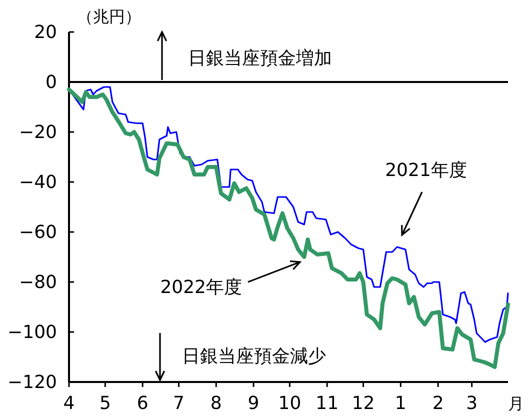 The width and height of the screenshot is (526, 418). Describe the element at coordinates (426, 170) in the screenshot. I see `annotation: 2021年度` at that location.